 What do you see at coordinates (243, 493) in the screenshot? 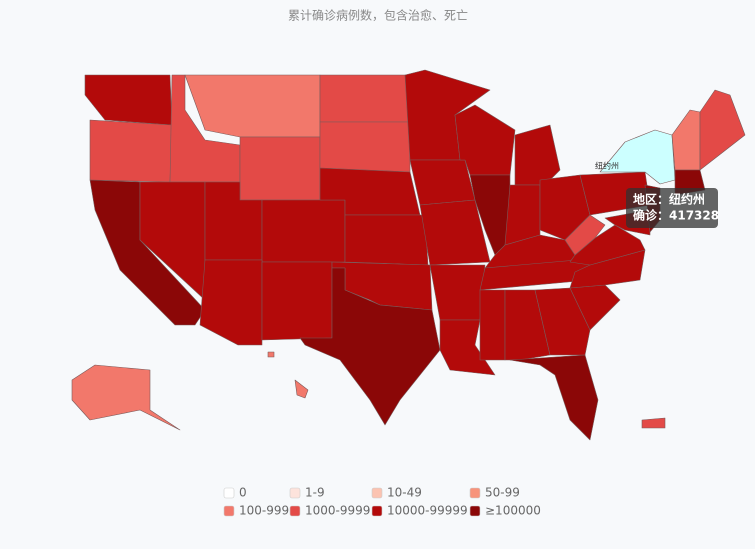
I see `legend-label: 0` at bounding box center [243, 493].